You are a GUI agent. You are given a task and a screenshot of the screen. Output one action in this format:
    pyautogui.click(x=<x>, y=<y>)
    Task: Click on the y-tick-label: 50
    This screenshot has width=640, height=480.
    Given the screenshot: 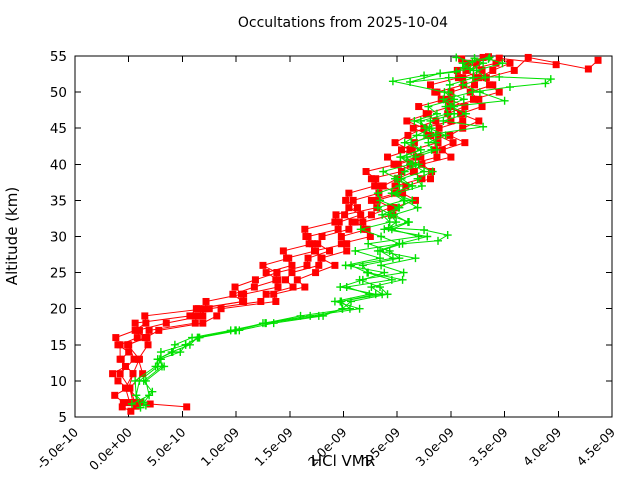 What is the action you would take?
    pyautogui.click(x=58, y=93)
    